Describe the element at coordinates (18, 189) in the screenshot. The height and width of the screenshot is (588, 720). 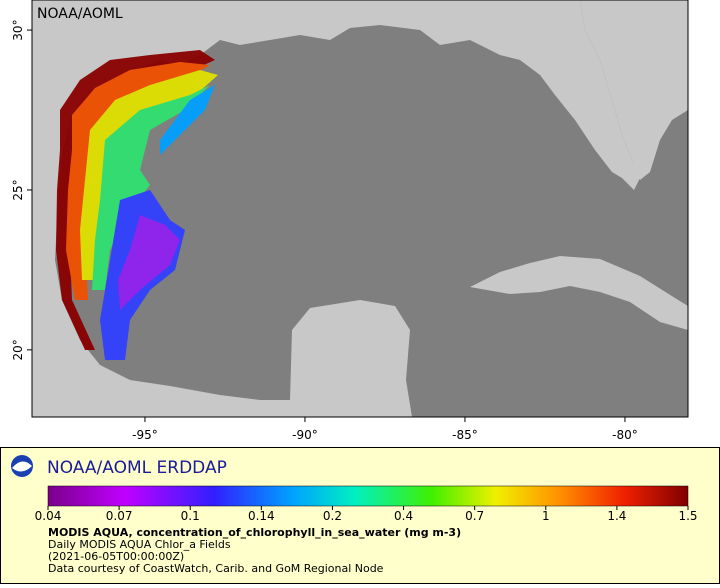
I see `y-tick-label: 25°` at that location.